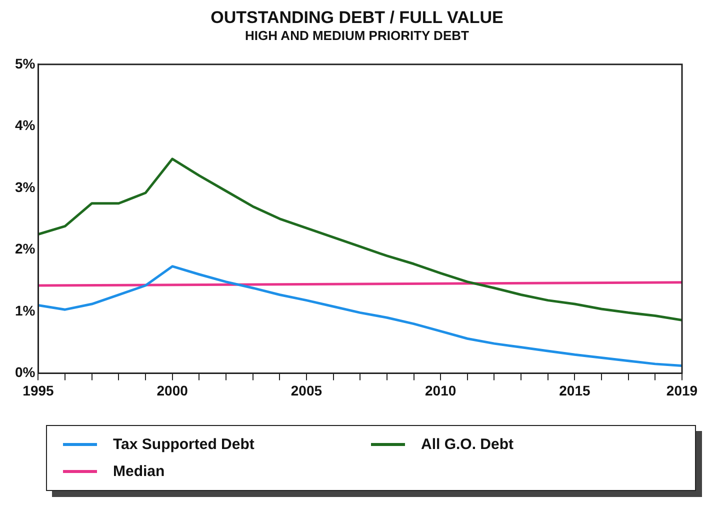 The image size is (714, 532). I want to click on x-tick-label: 1995, so click(38, 390).